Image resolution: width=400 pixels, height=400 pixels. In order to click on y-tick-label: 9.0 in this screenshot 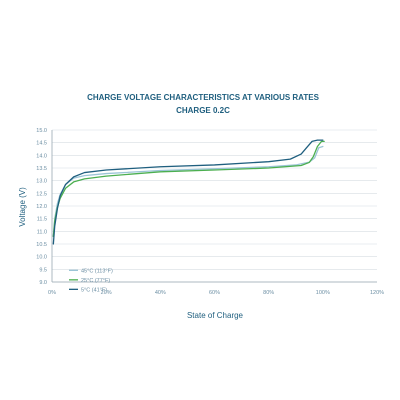, I will do `click(43, 283)`.